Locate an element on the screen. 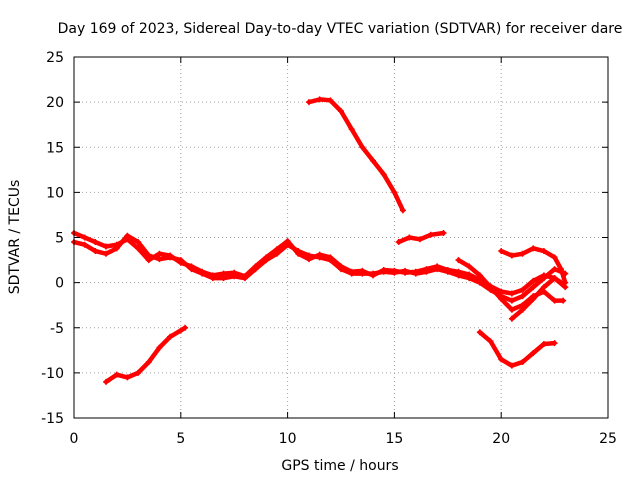  series-arc-e is located at coordinates (533, 265).